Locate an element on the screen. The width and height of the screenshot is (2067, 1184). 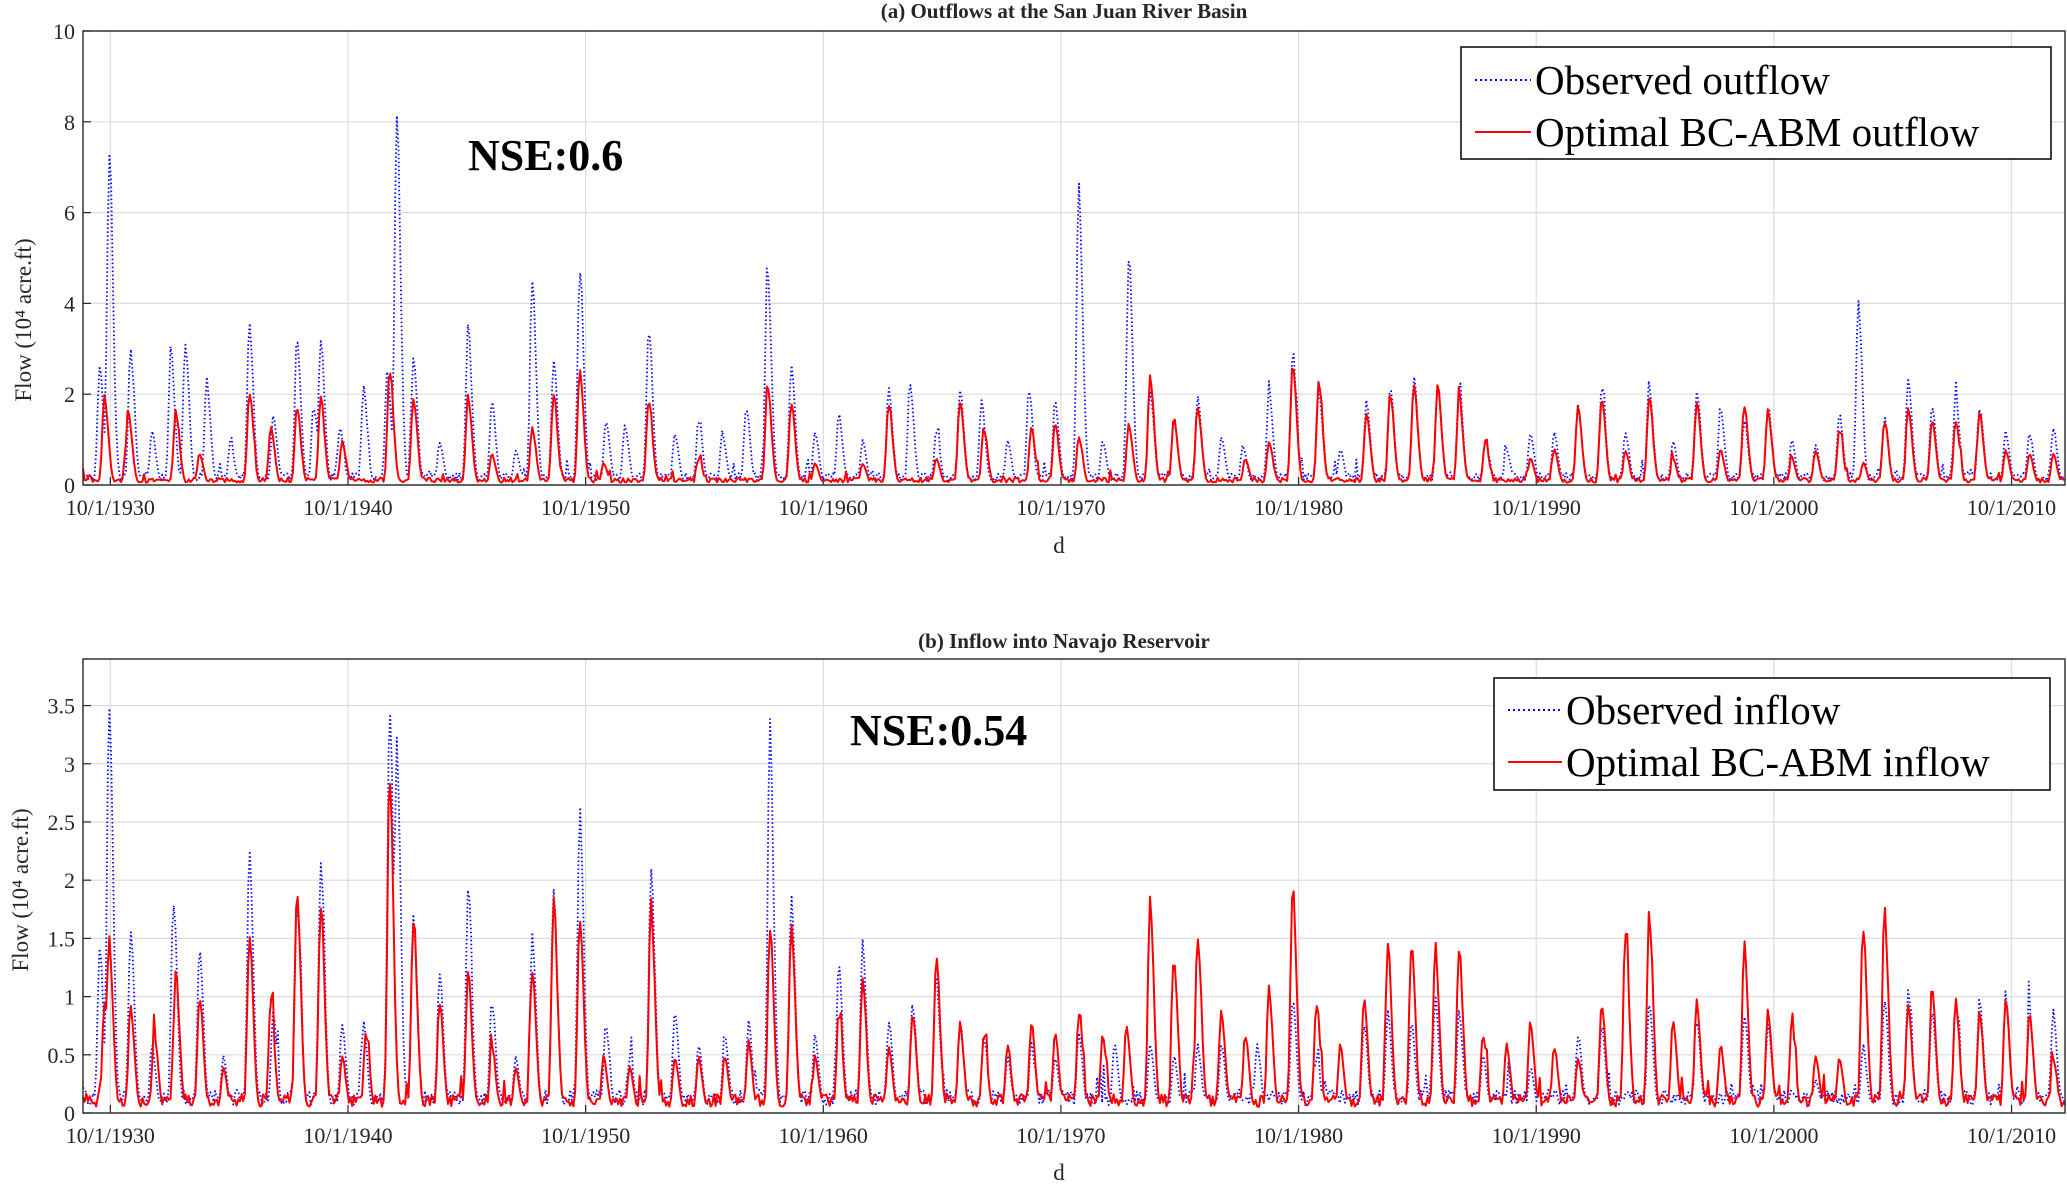
legend: Observed outflow Optimal BC-ABM outflow is located at coordinates (1756, 103).